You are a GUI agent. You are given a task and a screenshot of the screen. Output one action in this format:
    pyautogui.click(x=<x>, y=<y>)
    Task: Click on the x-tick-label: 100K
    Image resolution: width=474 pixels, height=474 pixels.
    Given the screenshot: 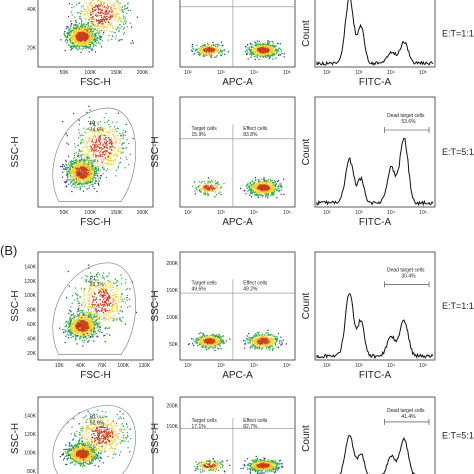 What is the action you would take?
    pyautogui.click(x=90, y=73)
    